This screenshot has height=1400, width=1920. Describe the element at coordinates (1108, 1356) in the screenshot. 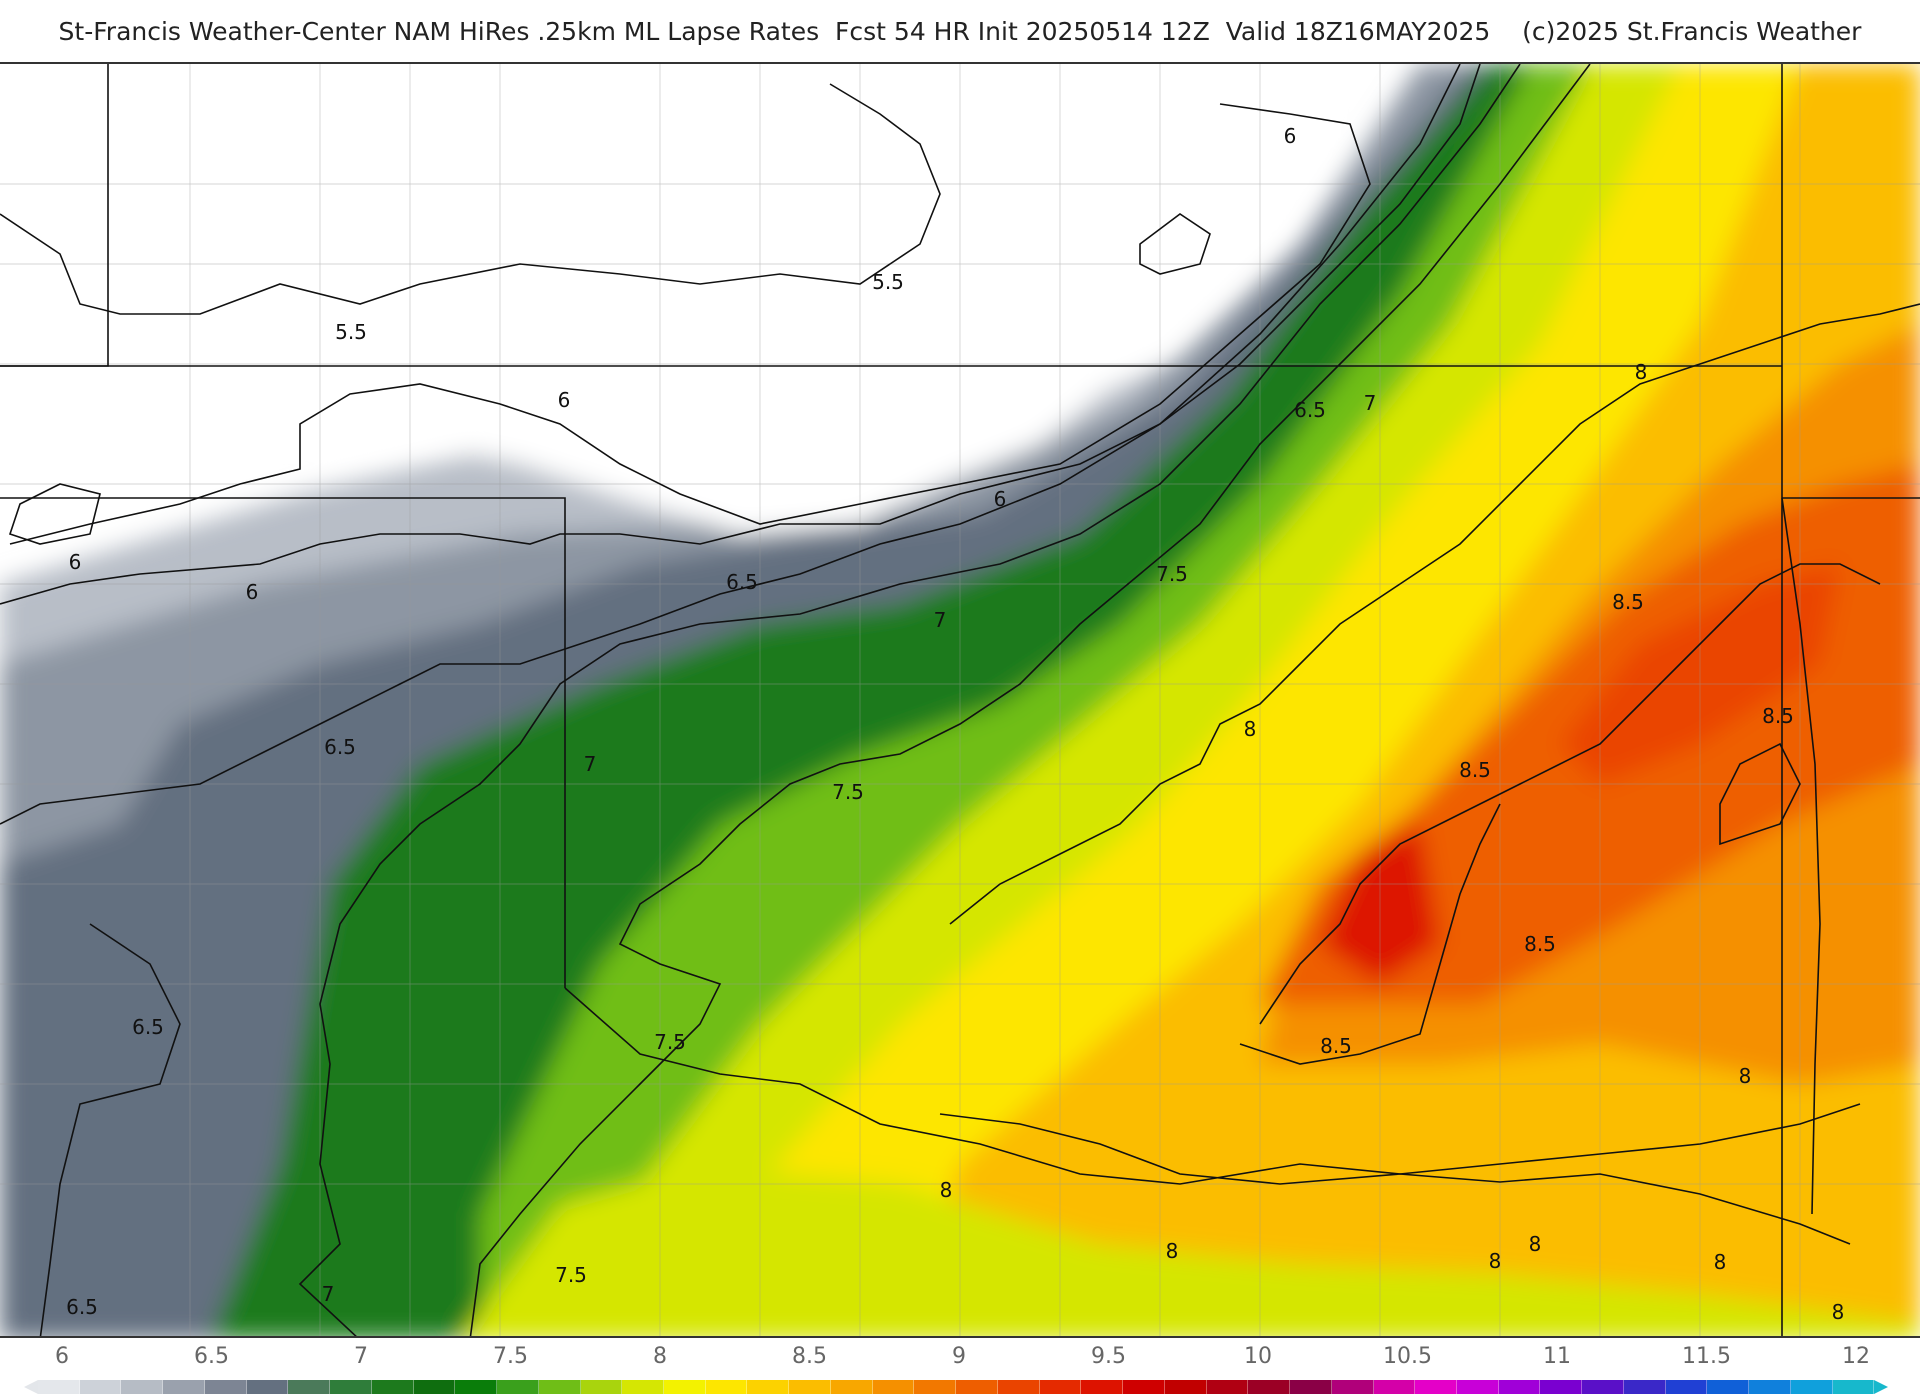

I see `legend-tick-label: 9.5` at that location.